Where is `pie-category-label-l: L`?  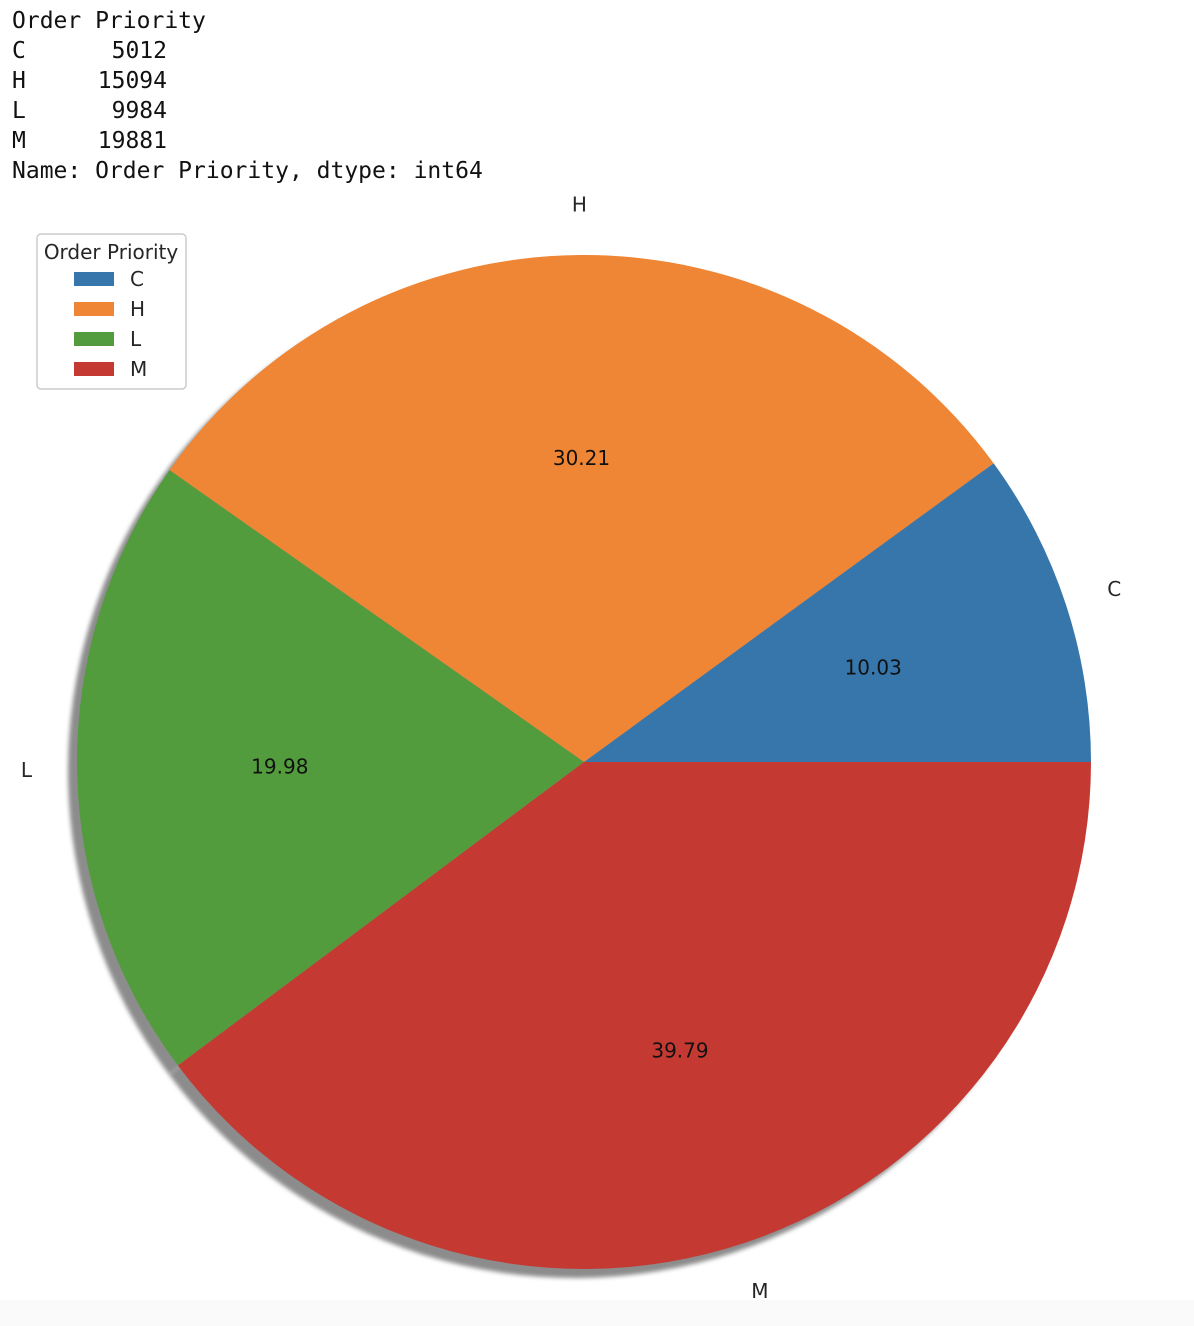 pie-category-label-l: L is located at coordinates (27, 770).